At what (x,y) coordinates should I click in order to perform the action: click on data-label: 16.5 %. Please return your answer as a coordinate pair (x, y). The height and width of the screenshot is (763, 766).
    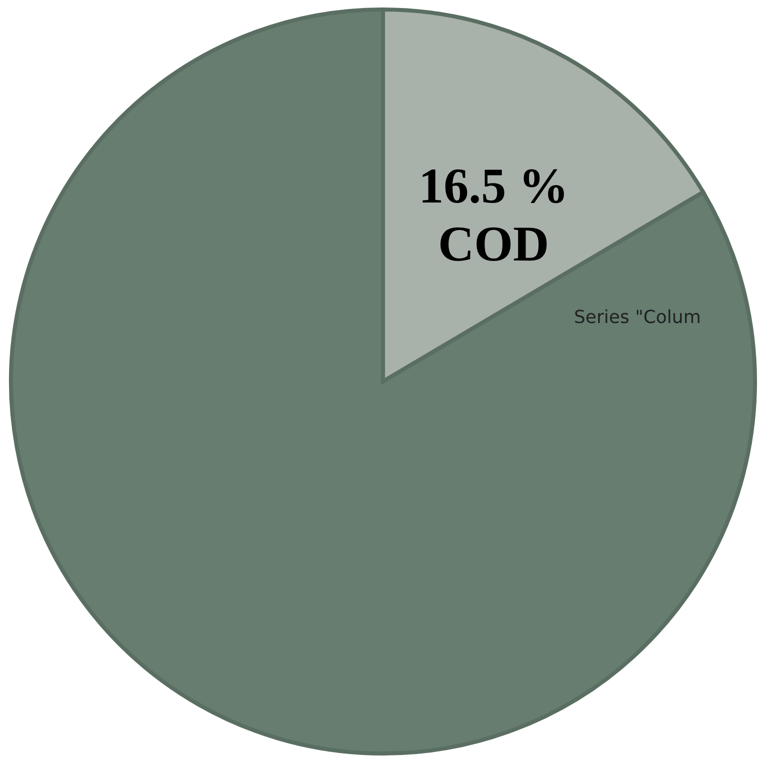
    Looking at the image, I should click on (493, 186).